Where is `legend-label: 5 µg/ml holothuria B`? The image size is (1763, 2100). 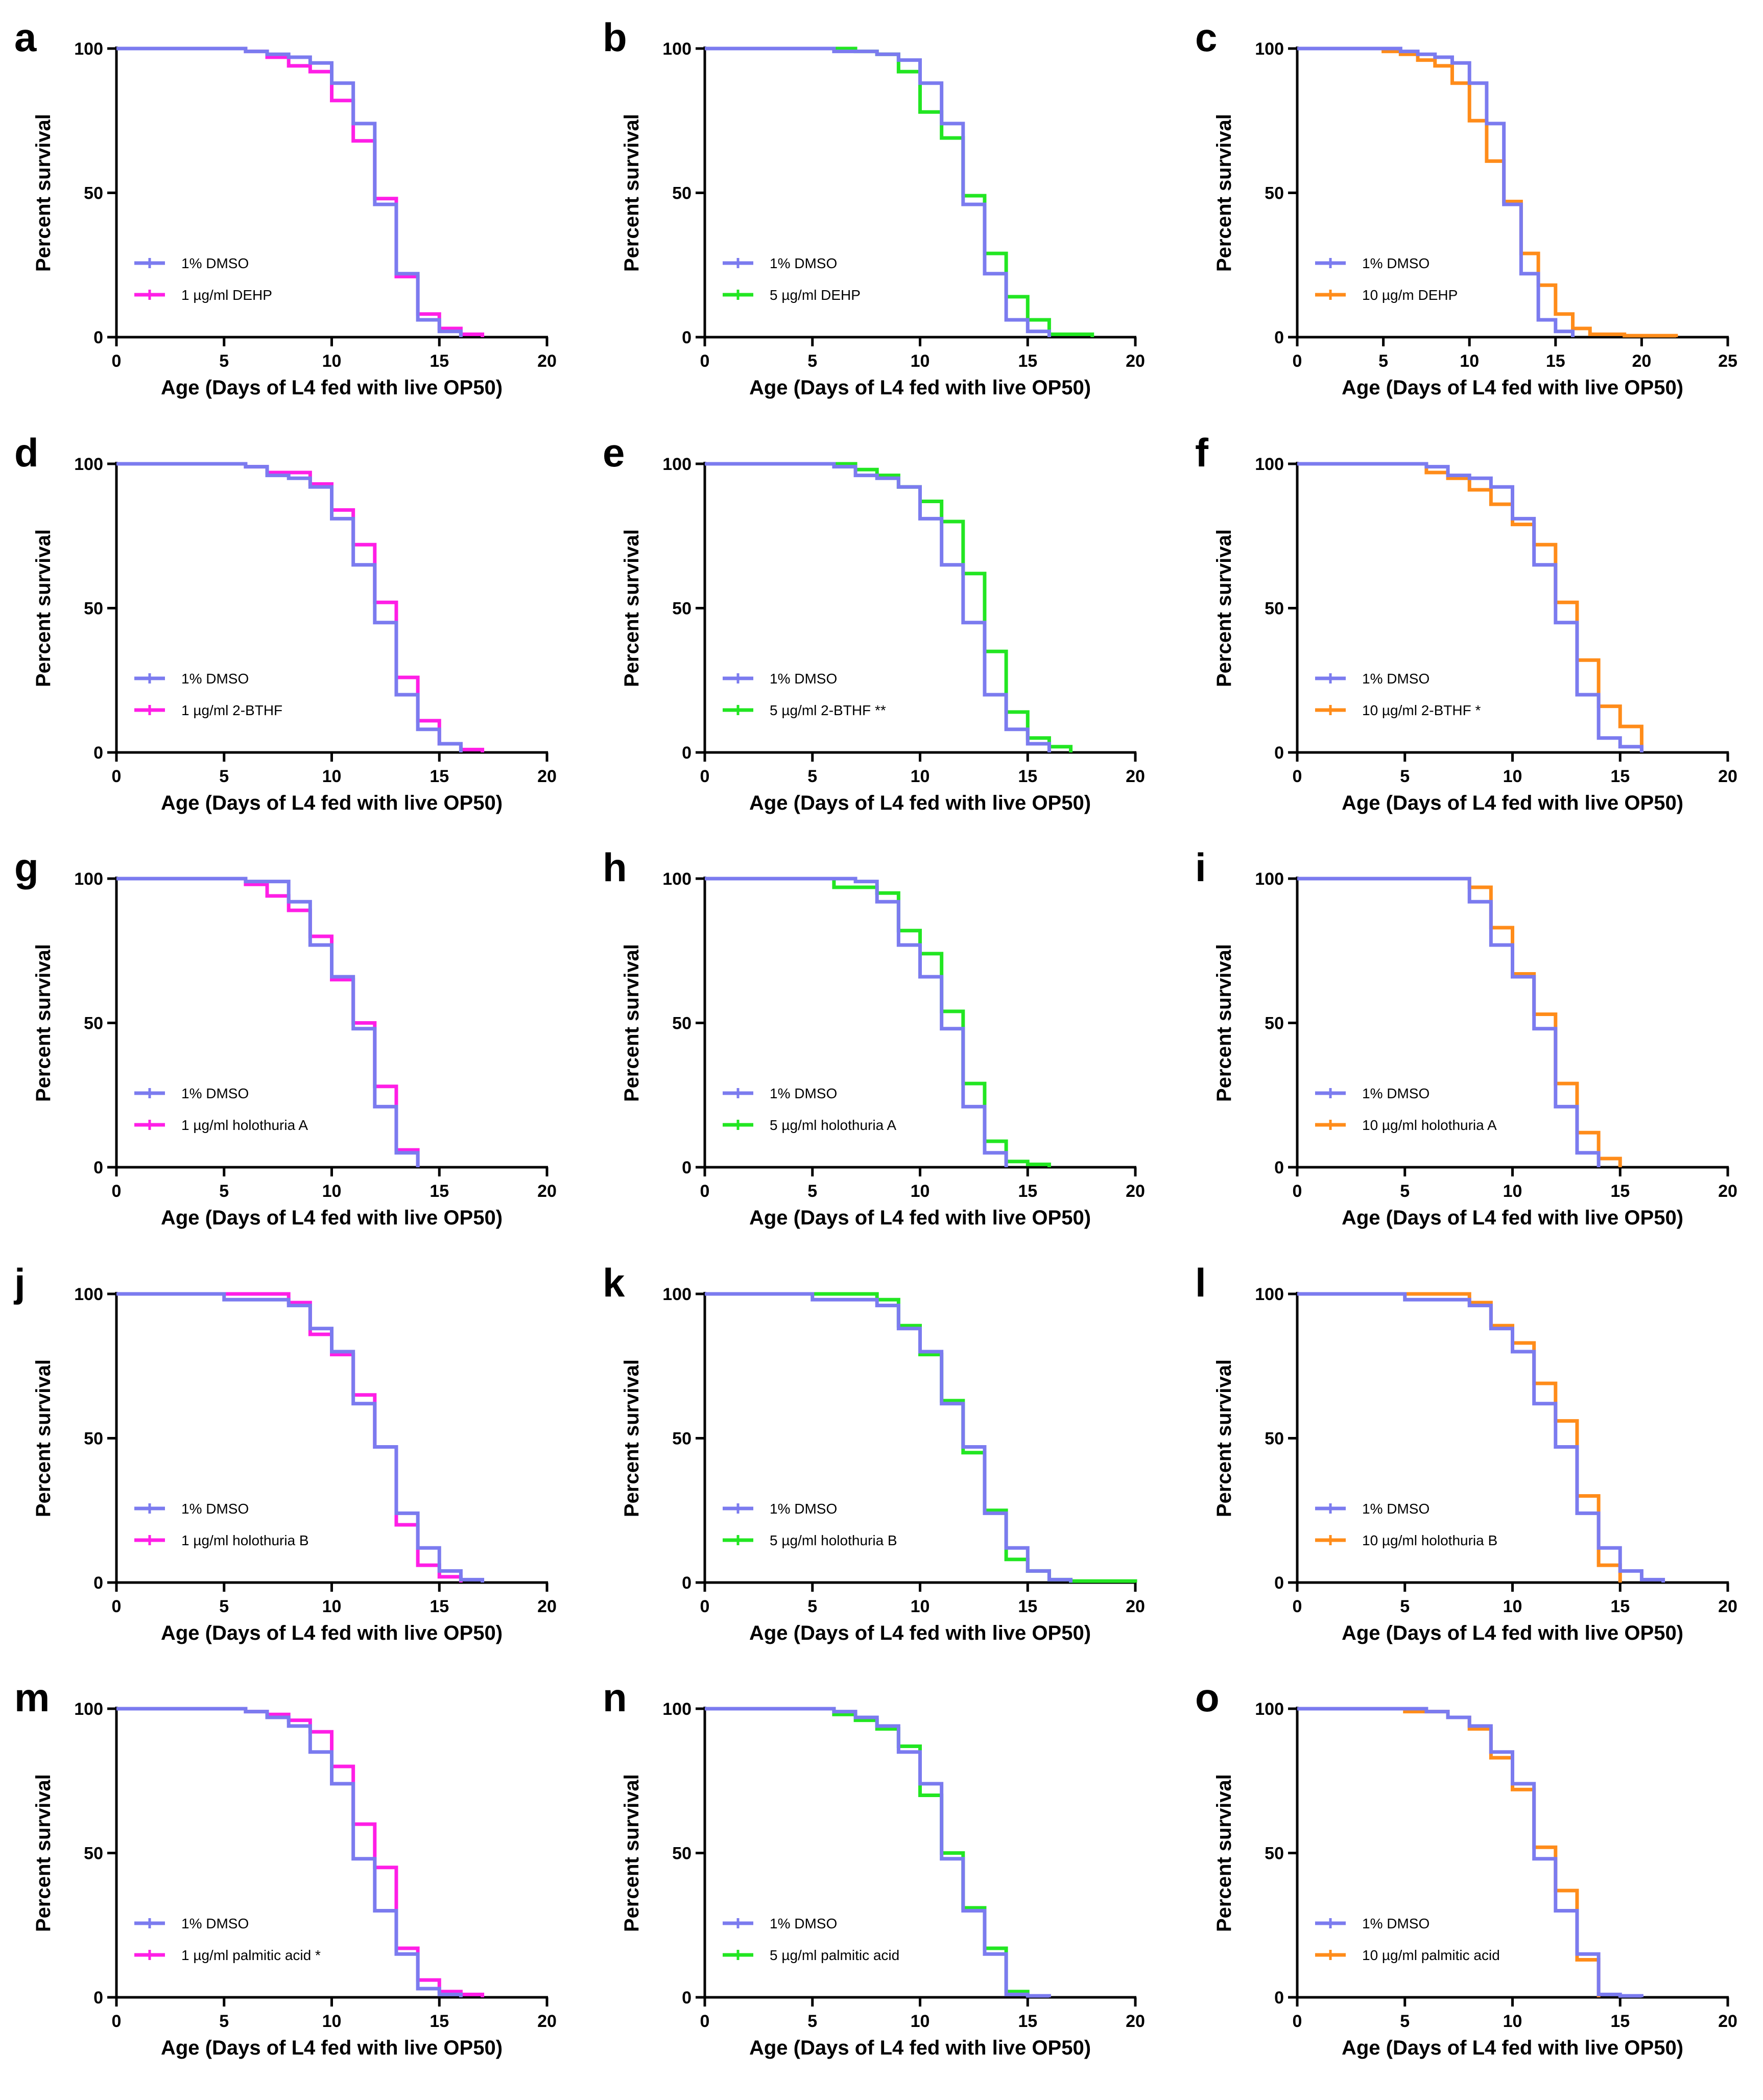 legend-label: 5 µg/ml holothuria B is located at coordinates (833, 1540).